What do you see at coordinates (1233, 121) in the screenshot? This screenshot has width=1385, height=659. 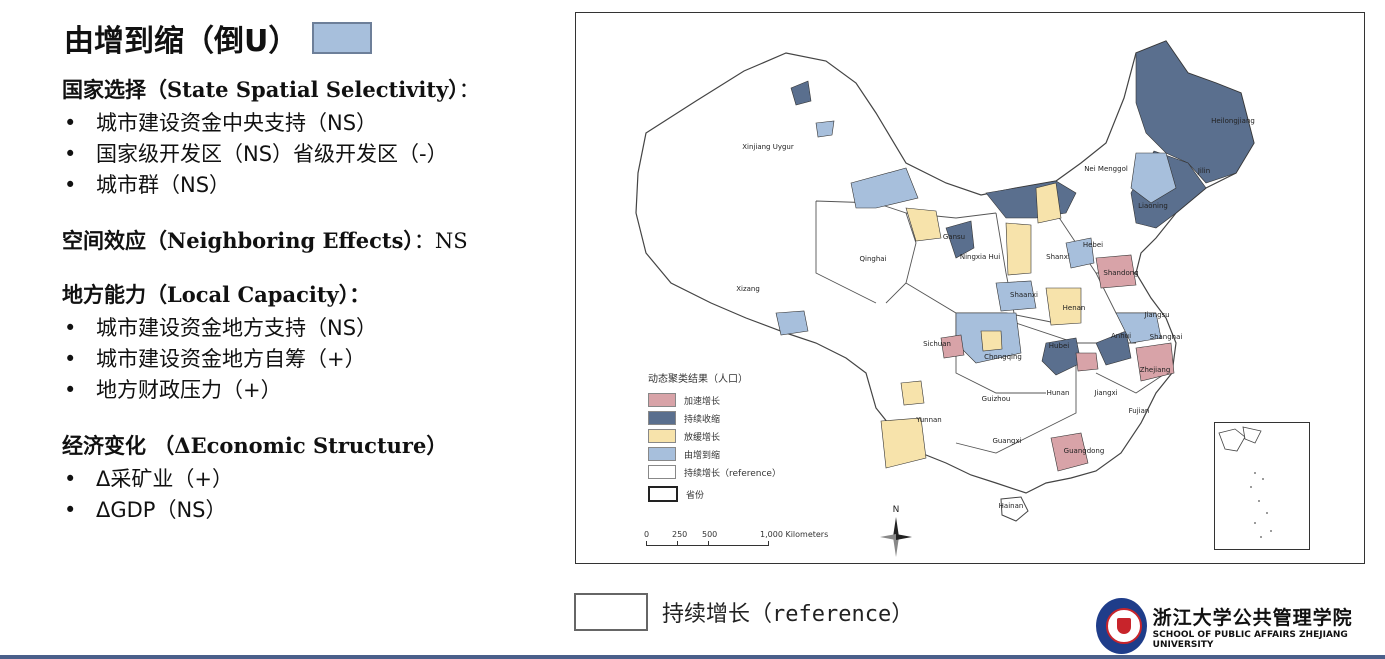 I see `region-label: Heilongjiang` at bounding box center [1233, 121].